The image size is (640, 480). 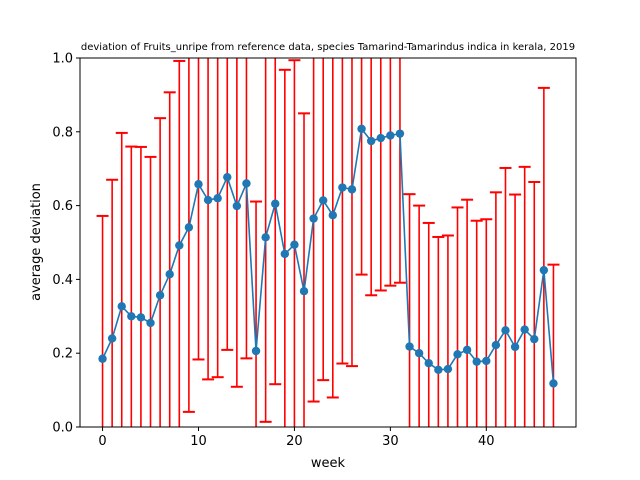 What do you see at coordinates (390, 441) in the screenshot?
I see `x-tick-label: 30` at bounding box center [390, 441].